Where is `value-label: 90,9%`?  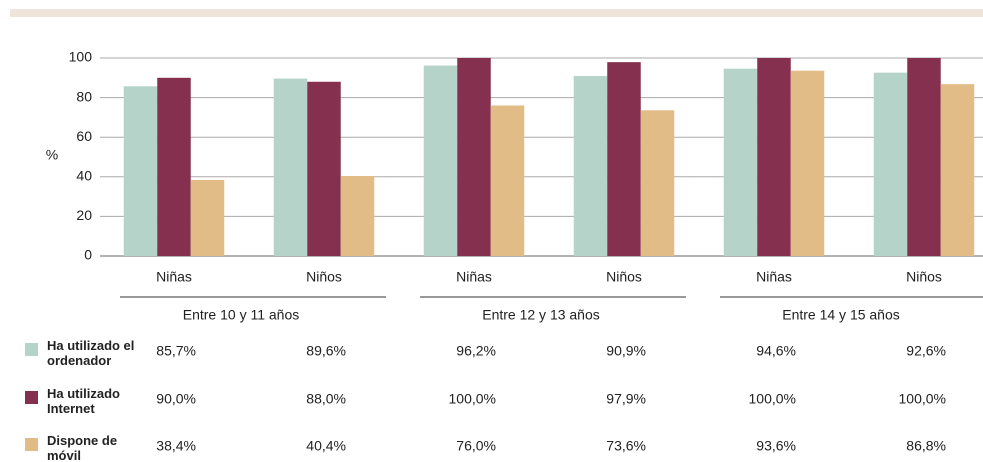 value-label: 90,9% is located at coordinates (626, 351).